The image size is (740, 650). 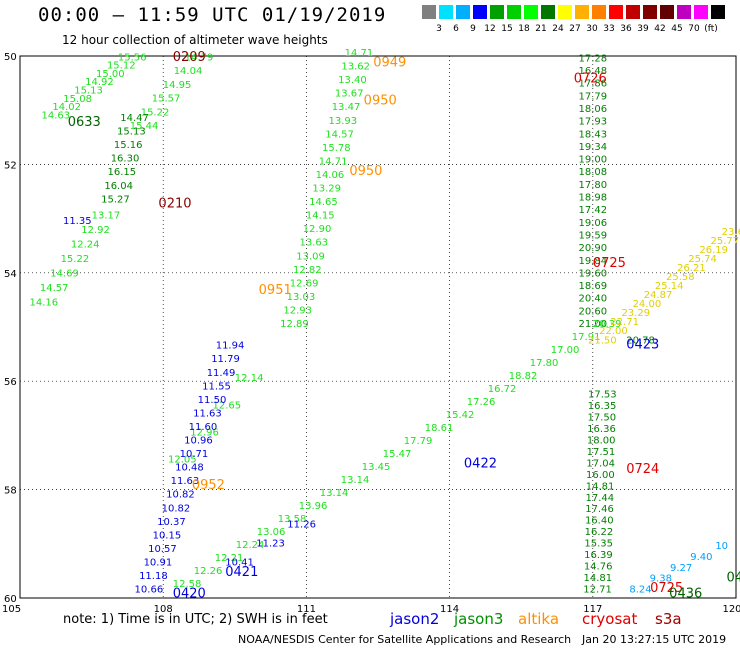 What do you see at coordinates (294, 324) in the screenshot?
I see `wave-height-value: 12.89` at bounding box center [294, 324].